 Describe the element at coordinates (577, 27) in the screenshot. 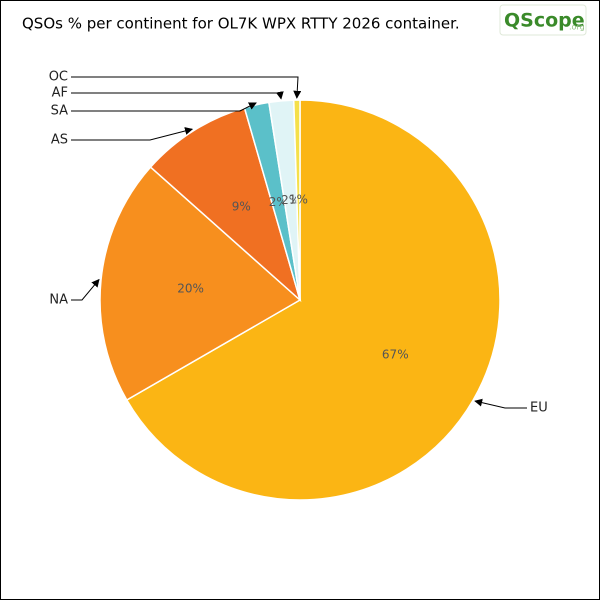

I see `logo-suffix: .org` at that location.